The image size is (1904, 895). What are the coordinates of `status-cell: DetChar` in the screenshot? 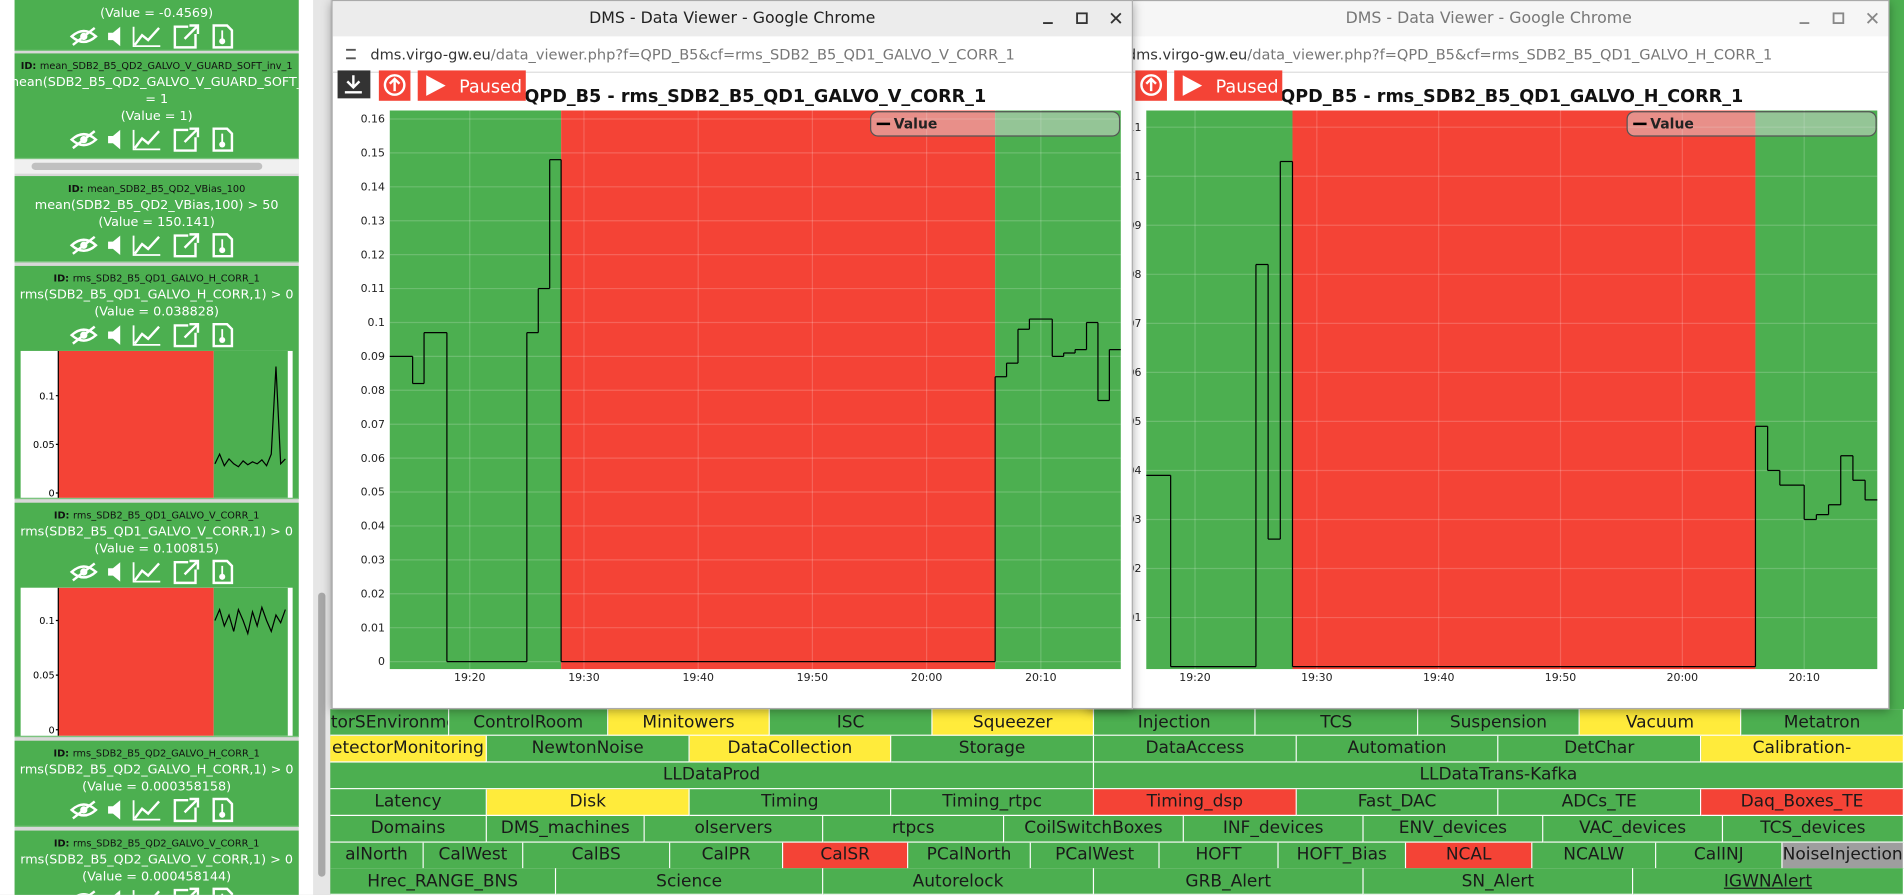 It's located at (1600, 749).